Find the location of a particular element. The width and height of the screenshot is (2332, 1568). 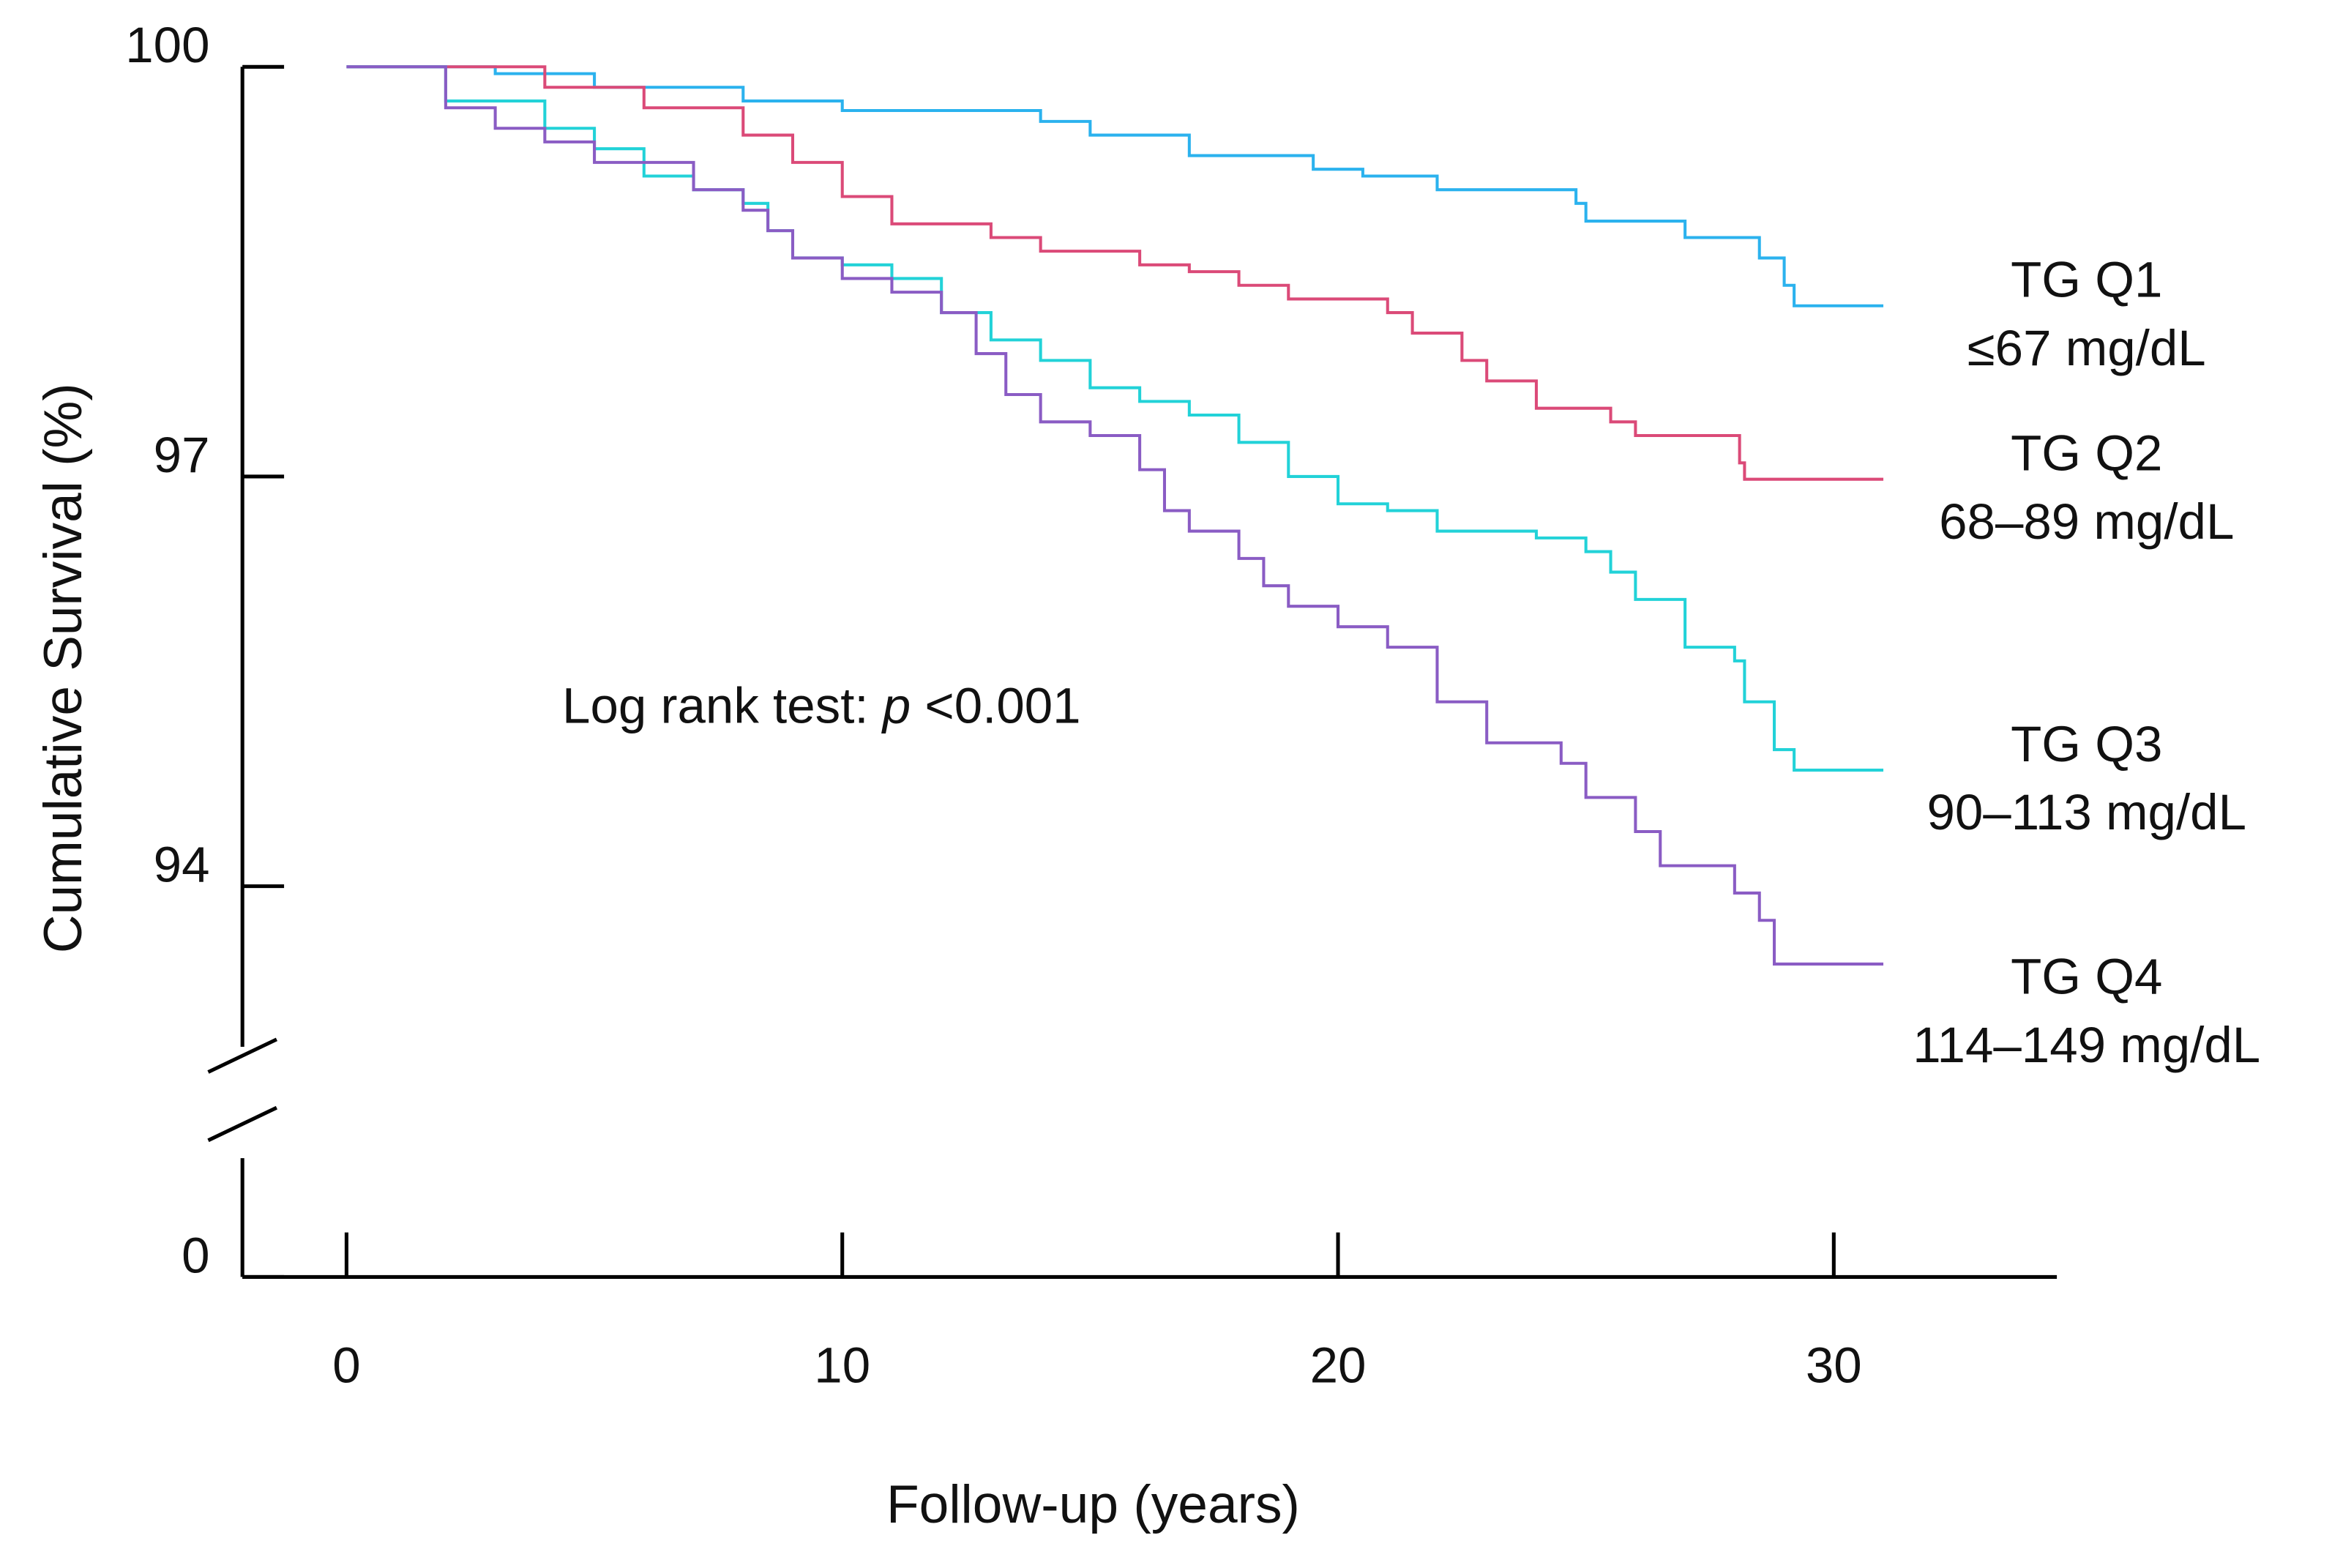

legend-label: TG Q4 is located at coordinates (2086, 977).